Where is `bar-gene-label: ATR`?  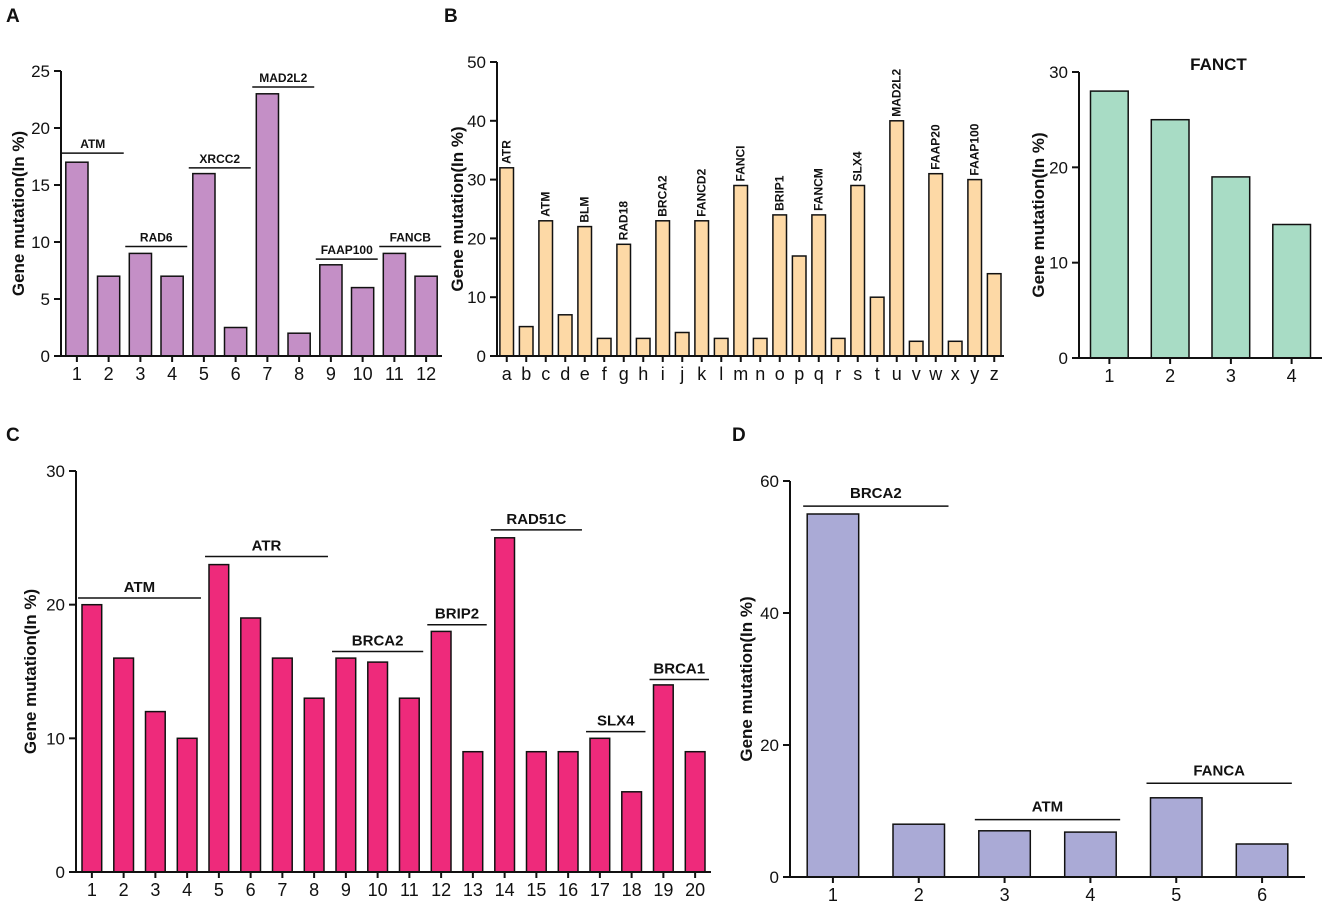 bar-gene-label: ATR is located at coordinates (507, 152).